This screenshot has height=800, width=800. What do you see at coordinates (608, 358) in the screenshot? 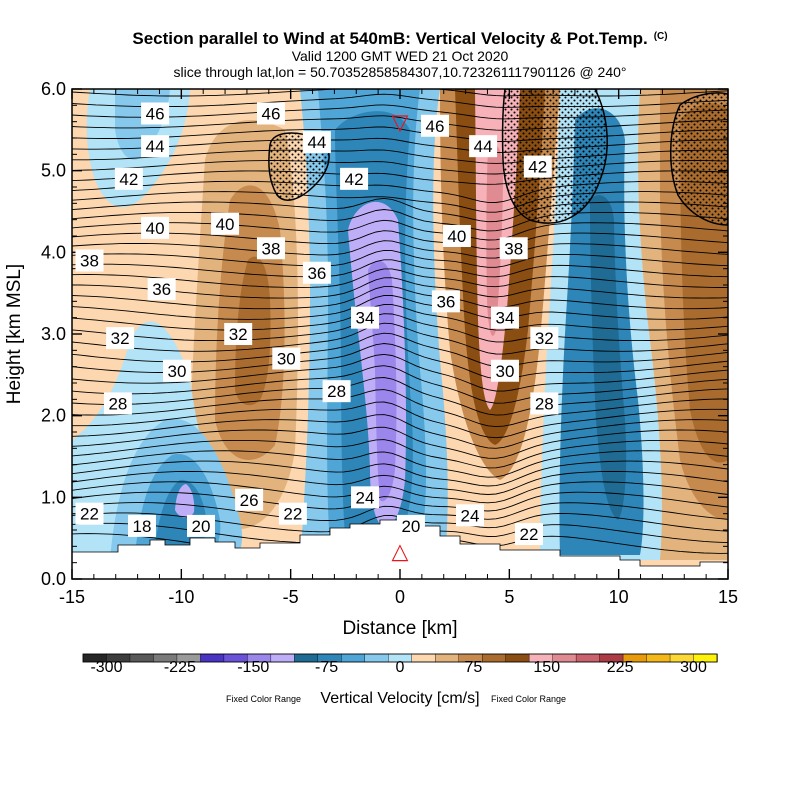
I see `downdraft-right-inner` at bounding box center [608, 358].